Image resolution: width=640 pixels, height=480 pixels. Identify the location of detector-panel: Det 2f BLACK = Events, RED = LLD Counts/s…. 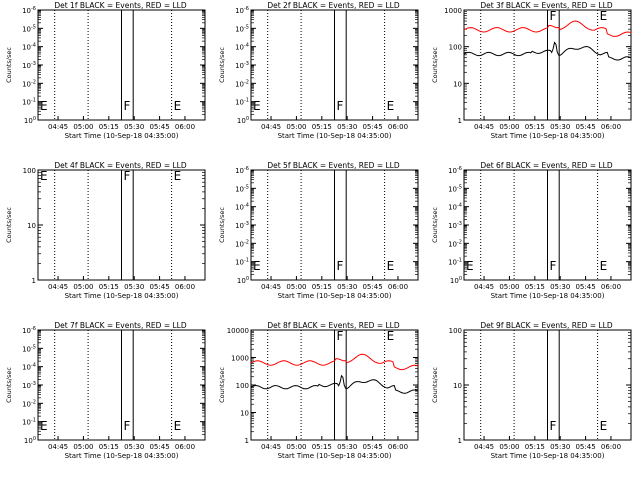
(318, 70).